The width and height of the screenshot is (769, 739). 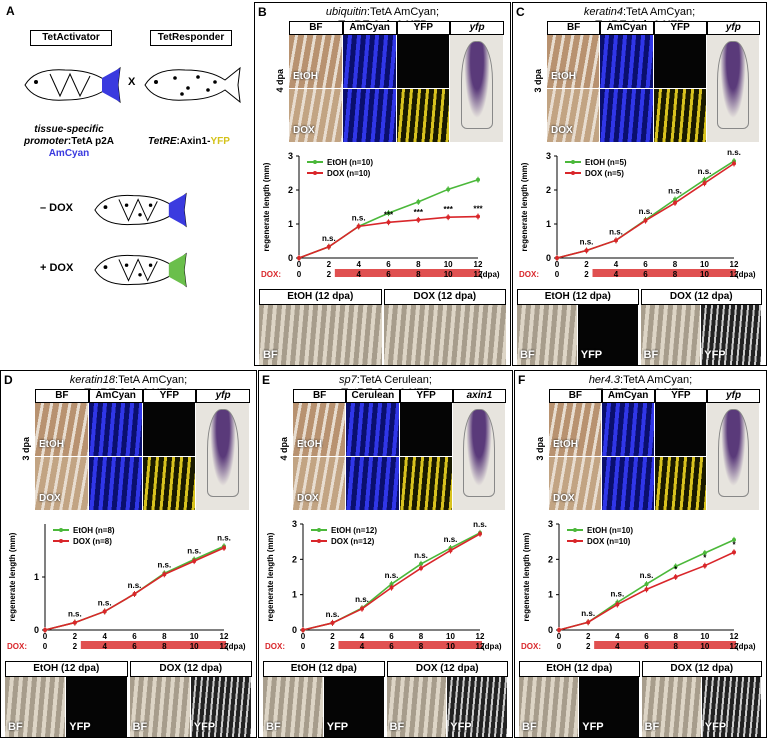 I want to click on title-line1: sp7:TetA Cerulean;, so click(x=385, y=380).